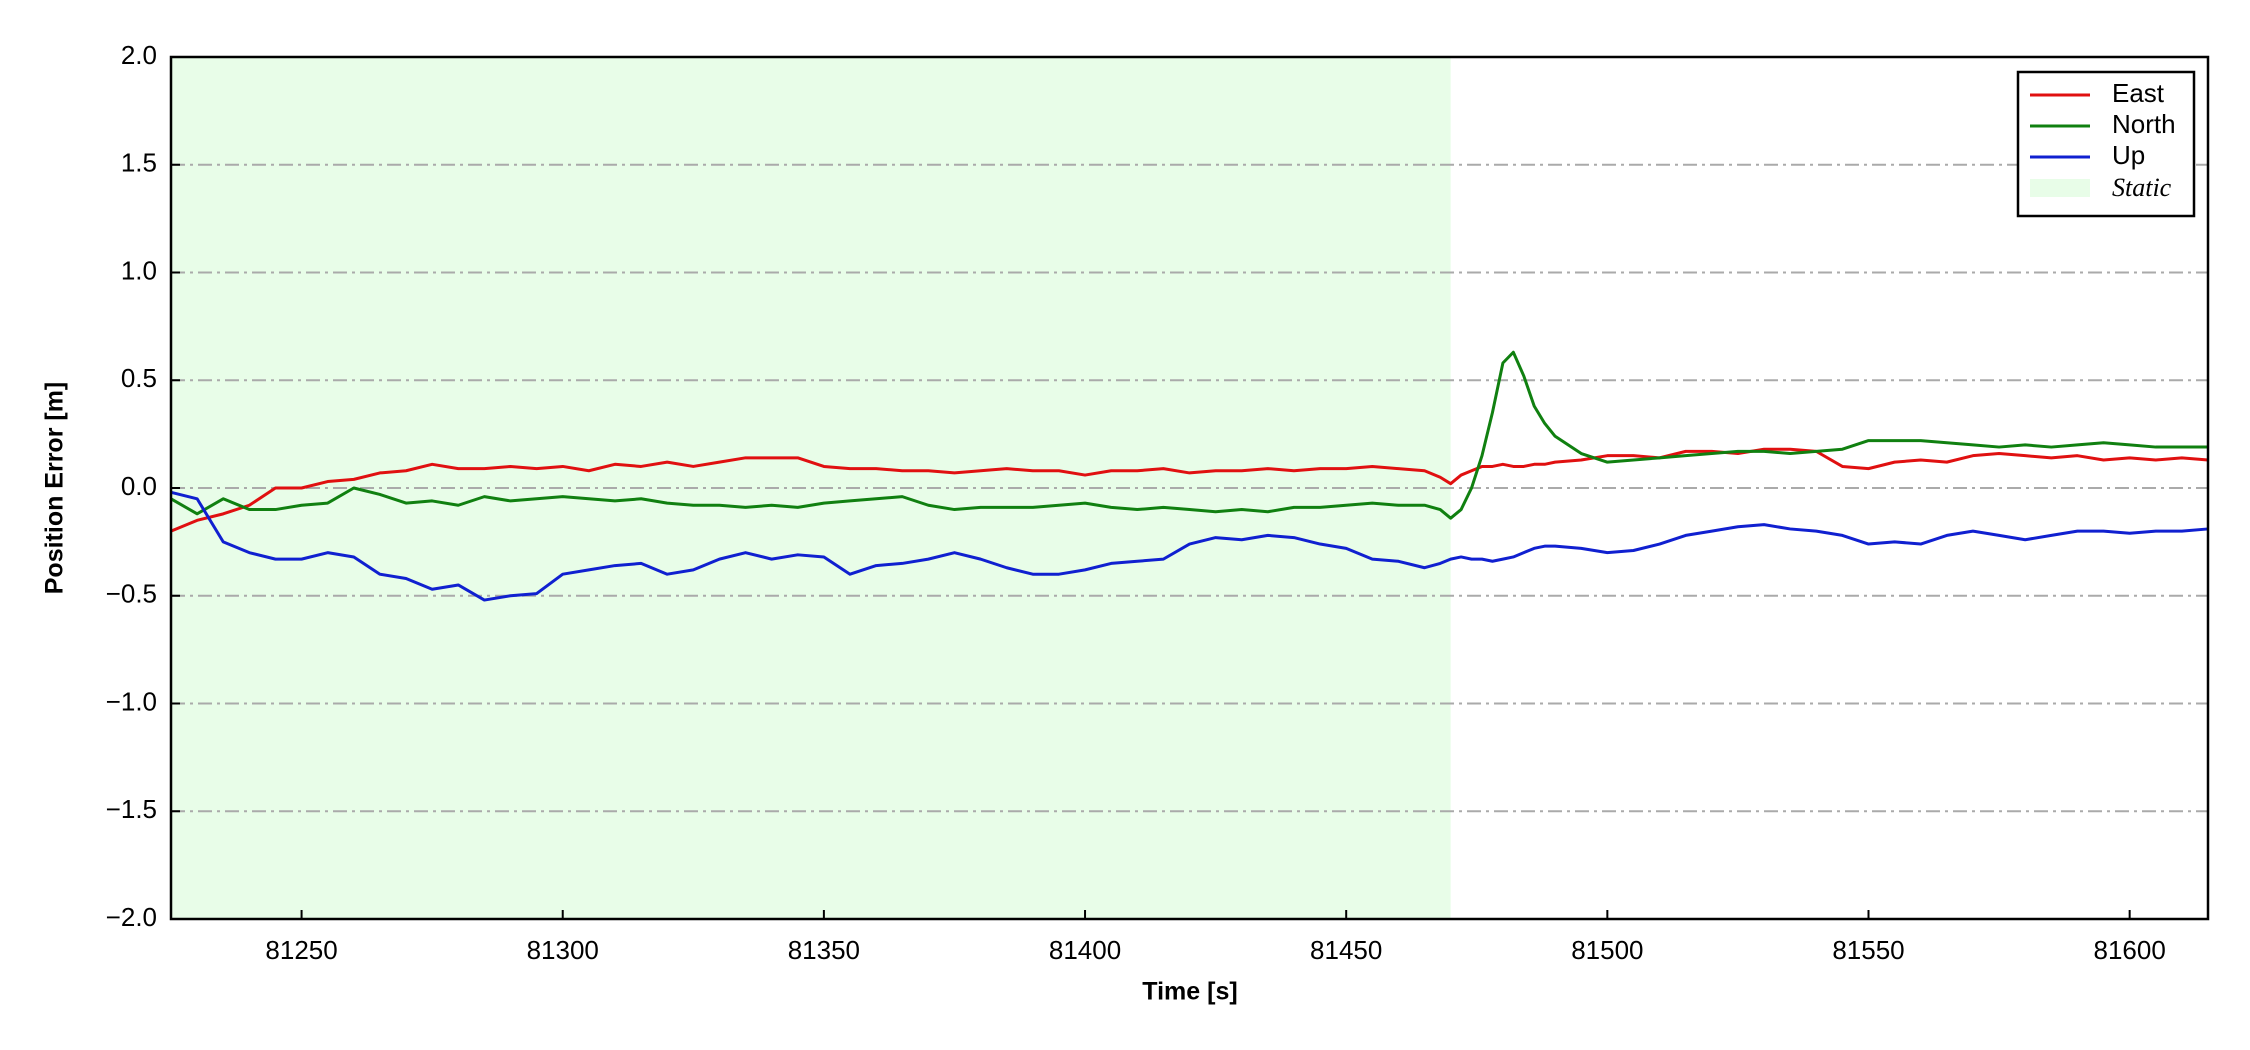  Describe the element at coordinates (131, 917) in the screenshot. I see `y-tick-label: −2.0` at that location.